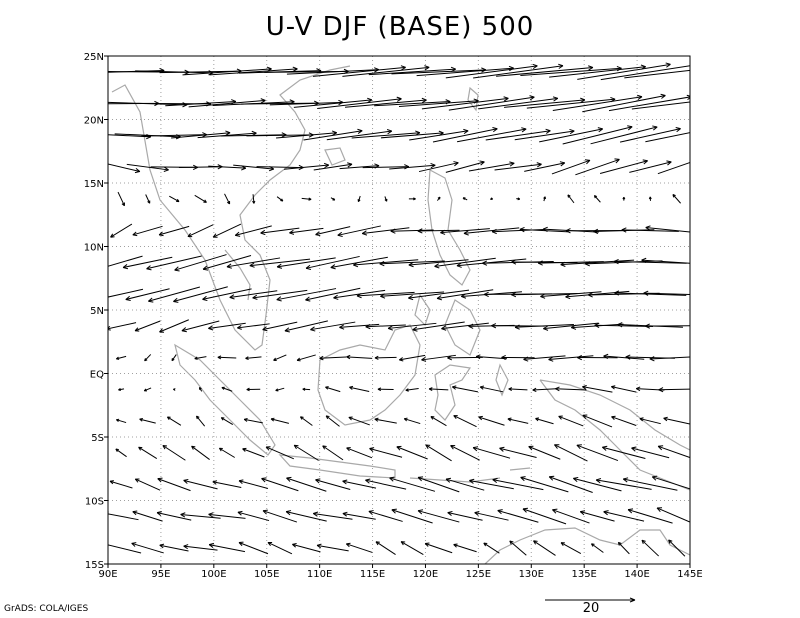 Image resolution: width=800 pixels, height=618 pixels. I want to click on coast-lesser-sunda, so click(470, 475).